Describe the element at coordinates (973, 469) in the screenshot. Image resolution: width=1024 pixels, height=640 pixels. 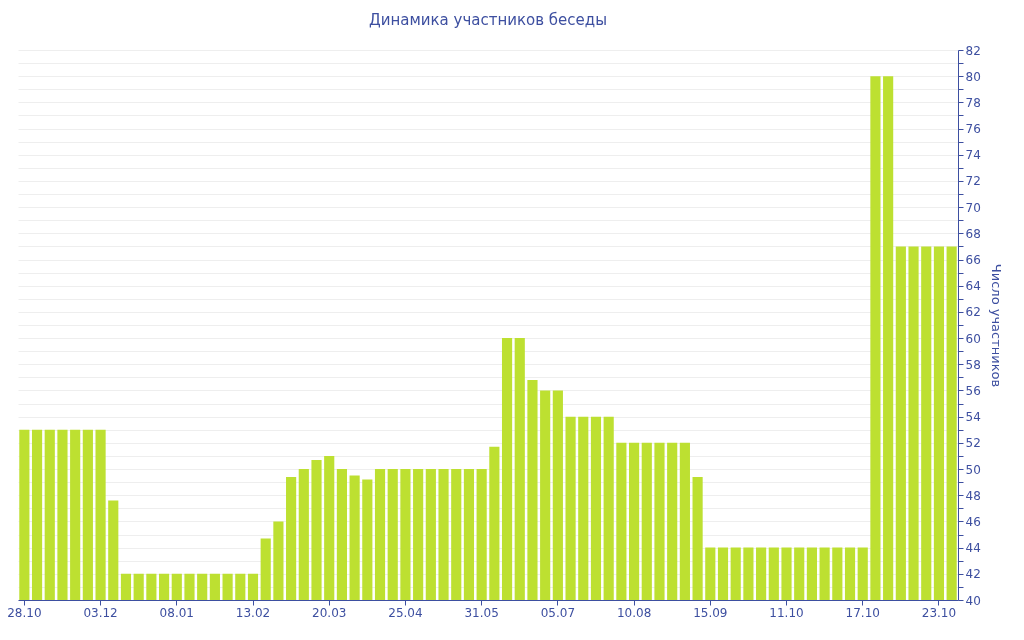
I see `y-tick-label: 50` at that location.